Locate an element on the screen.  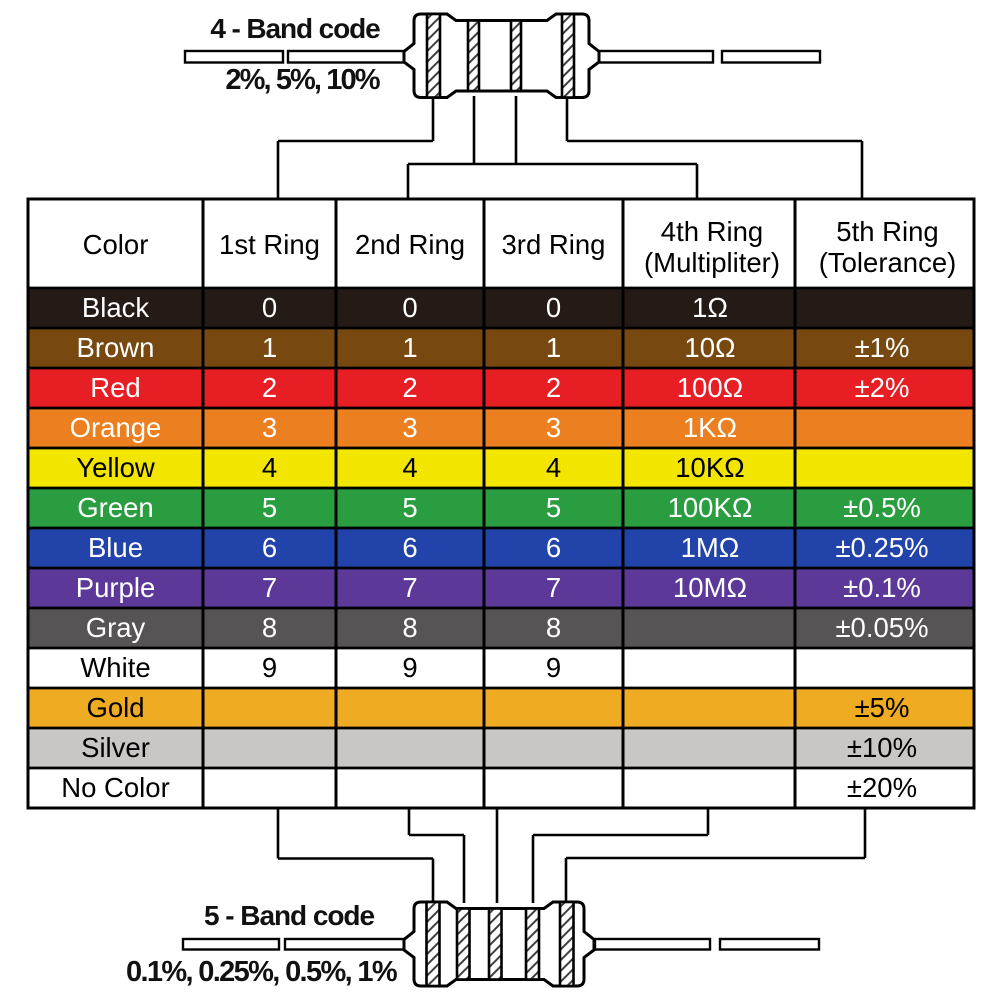
svg-text: Blue is located at coordinates (115, 547).